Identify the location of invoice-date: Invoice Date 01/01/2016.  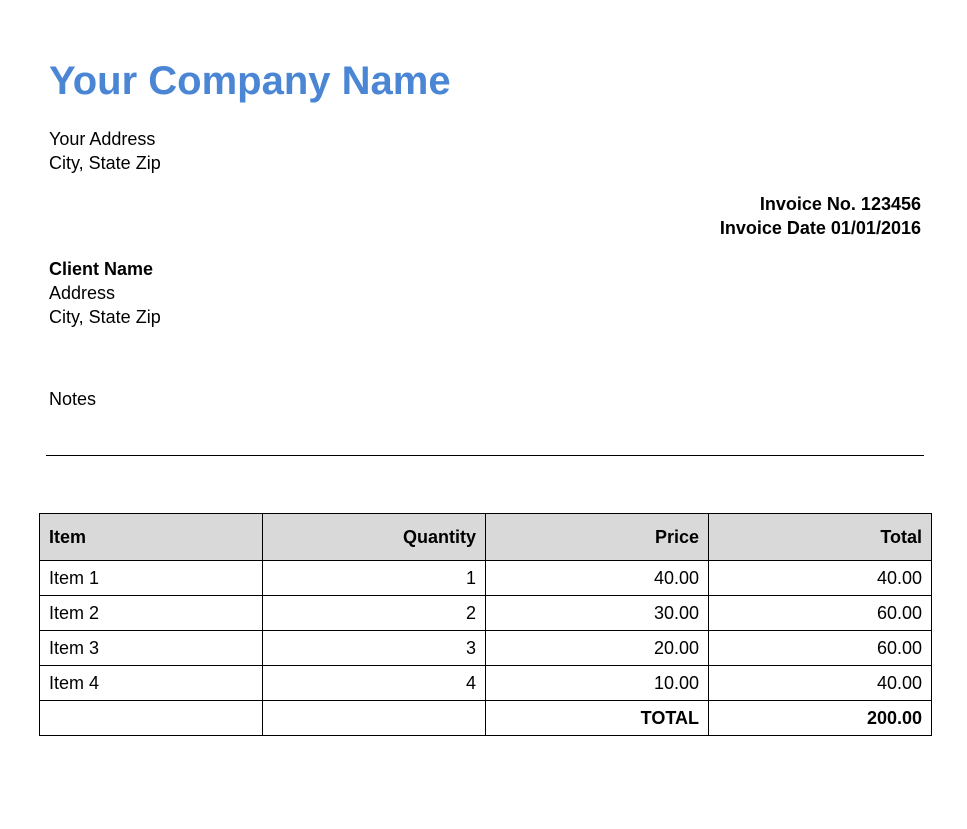
(820, 228).